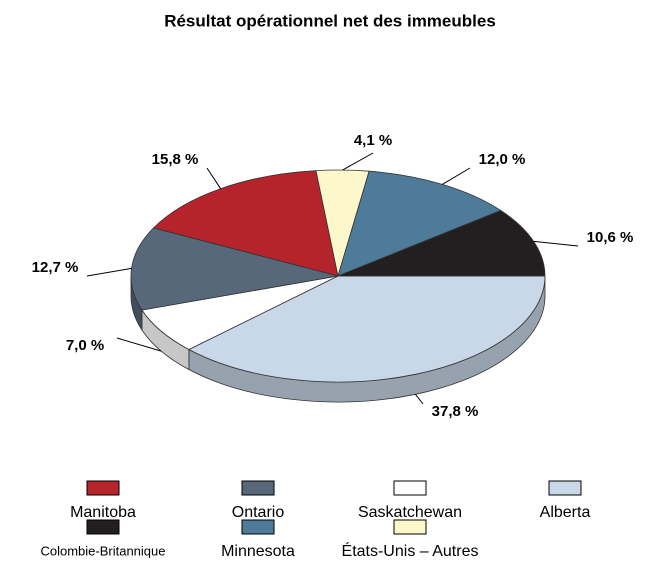  I want to click on data-label: 4,1 %, so click(373, 140).